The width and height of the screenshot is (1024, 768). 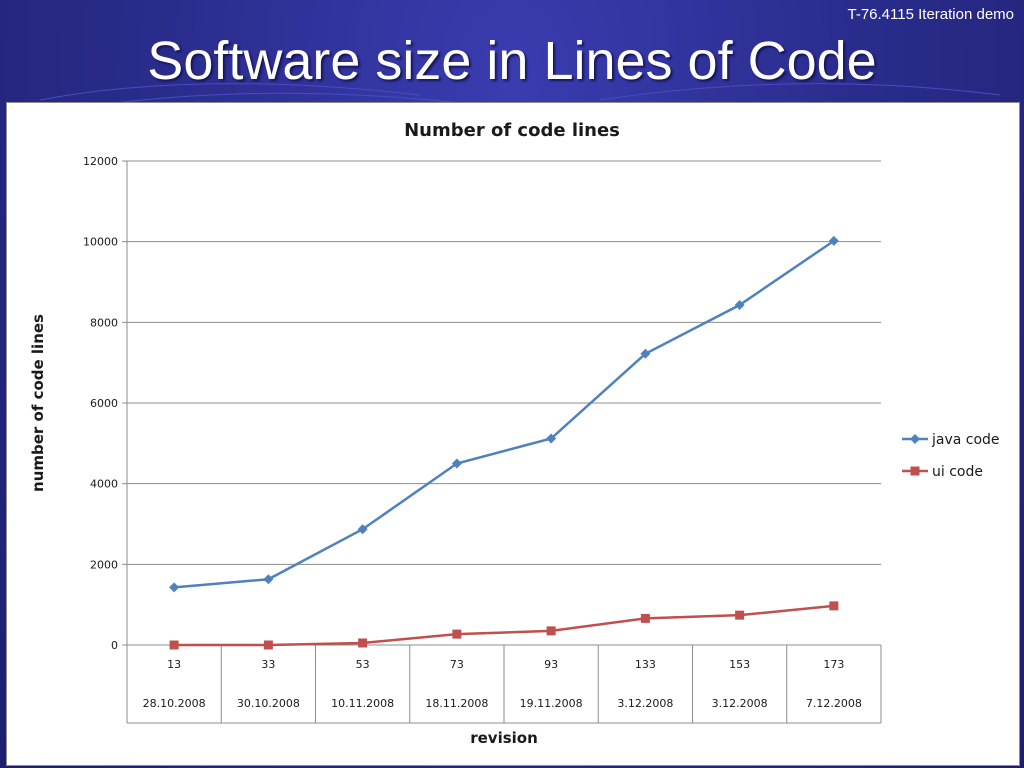 What do you see at coordinates (100, 161) in the screenshot?
I see `y-tick-label: 12000` at bounding box center [100, 161].